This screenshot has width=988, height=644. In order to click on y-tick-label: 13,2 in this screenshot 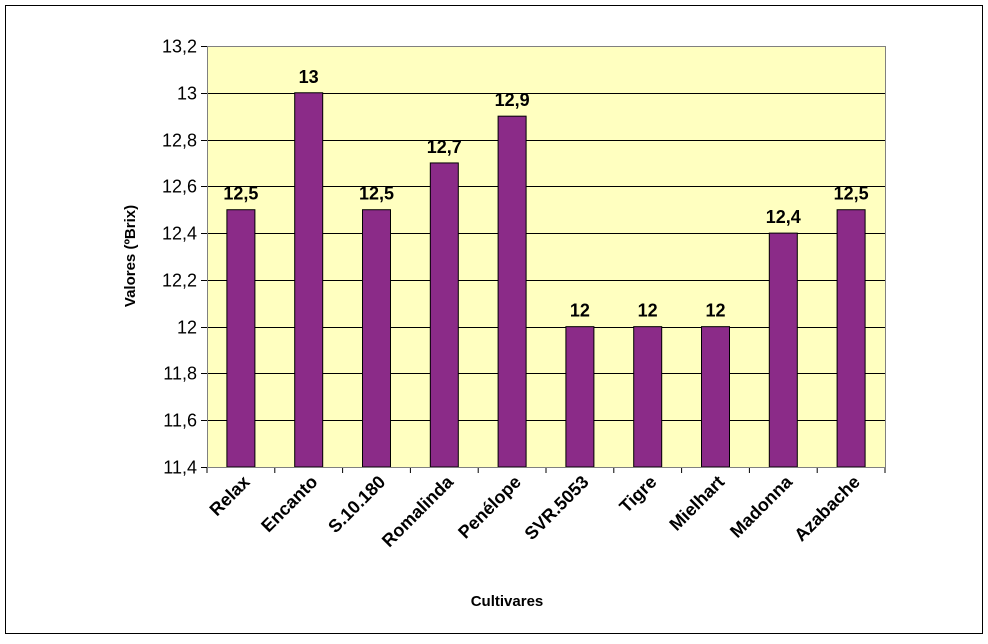, I will do `click(179, 47)`.